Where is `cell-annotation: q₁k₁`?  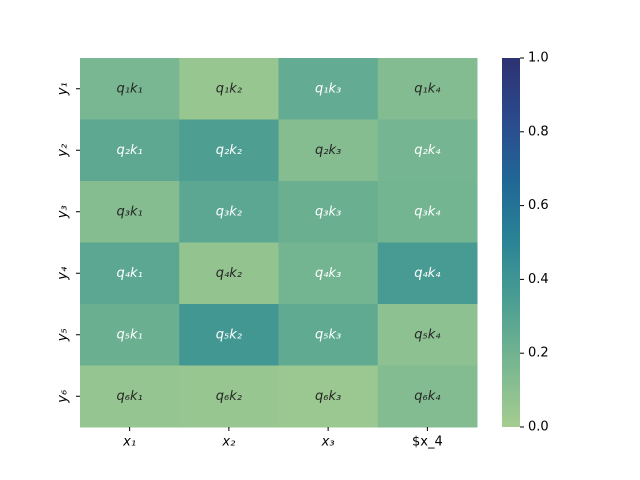 cell-annotation: q₁k₁ is located at coordinates (130, 88).